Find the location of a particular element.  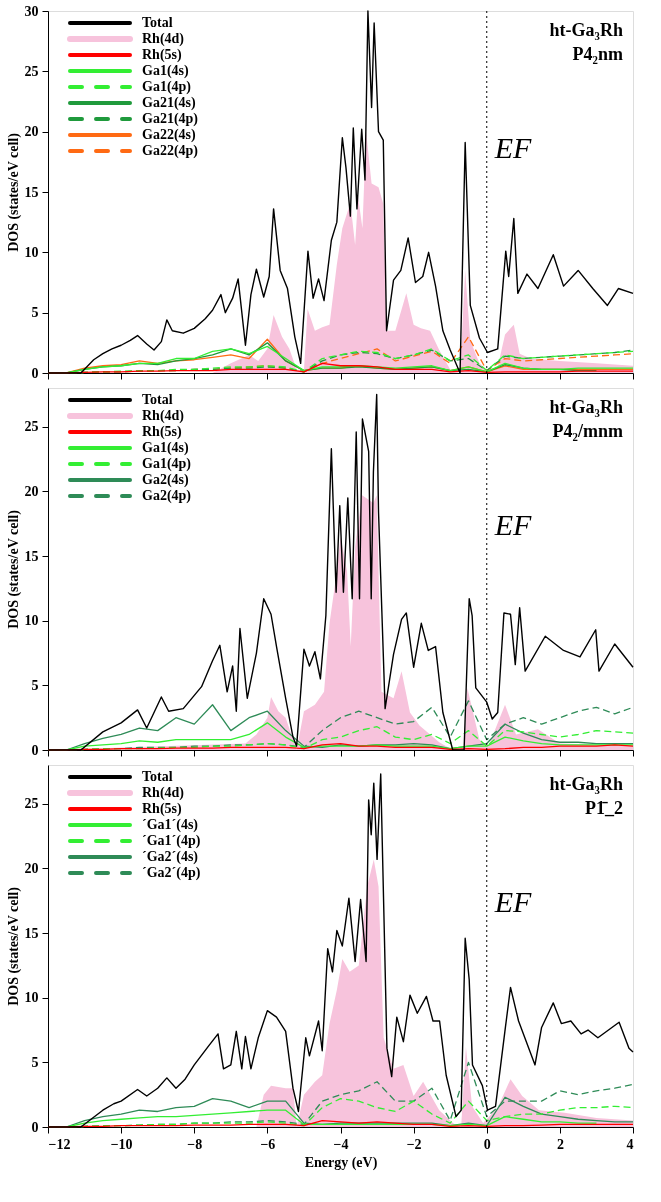

legend-label: Ga2(4s) is located at coordinates (165, 480).